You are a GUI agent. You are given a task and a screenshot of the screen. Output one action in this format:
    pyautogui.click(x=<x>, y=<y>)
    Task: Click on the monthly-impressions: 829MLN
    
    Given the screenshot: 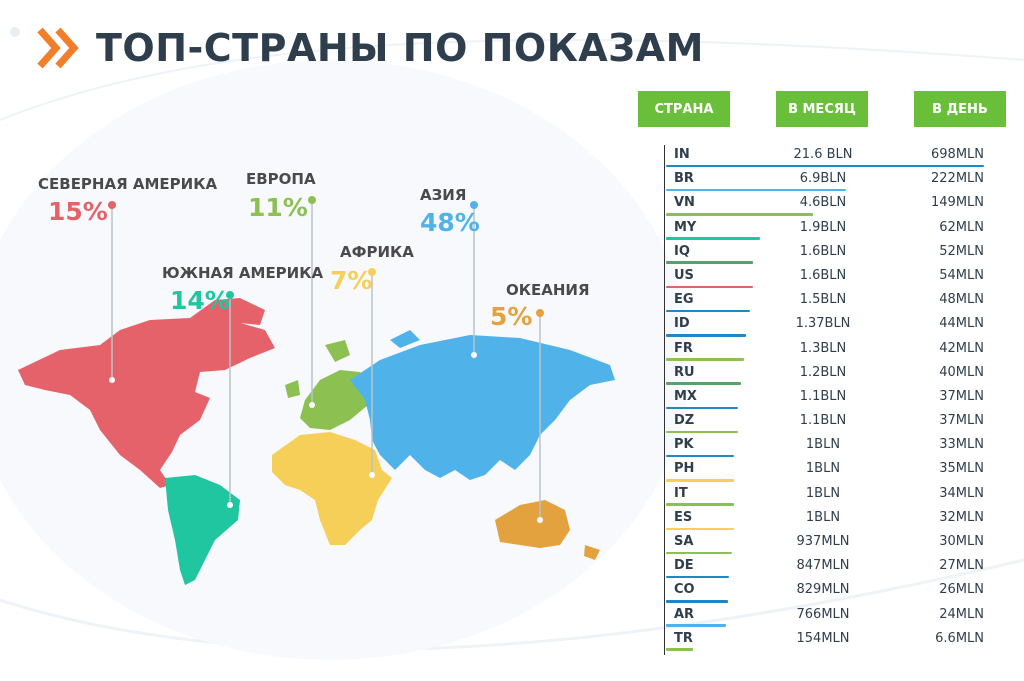 What is the action you would take?
    pyautogui.click(x=823, y=590)
    